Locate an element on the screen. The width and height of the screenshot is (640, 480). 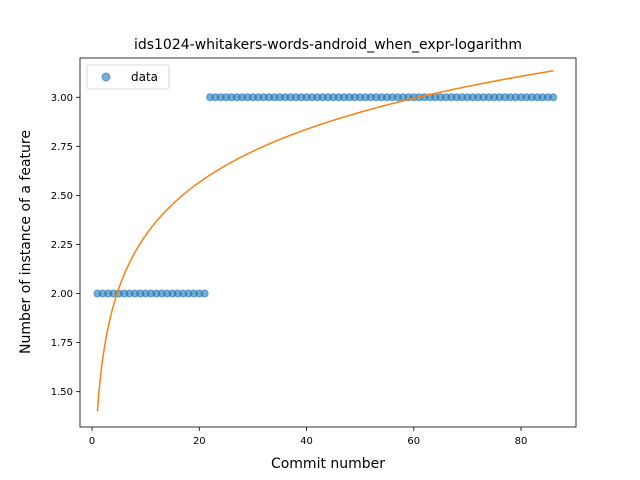
legend: data is located at coordinates (128, 77).